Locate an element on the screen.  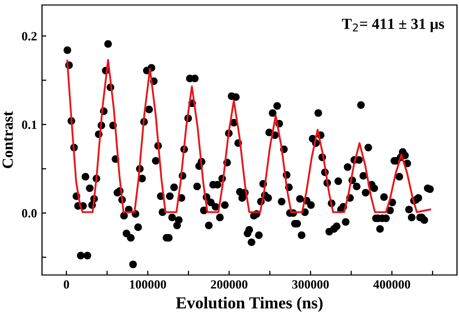
x-axis-title: Evolution Times (ns) is located at coordinates (249, 304).